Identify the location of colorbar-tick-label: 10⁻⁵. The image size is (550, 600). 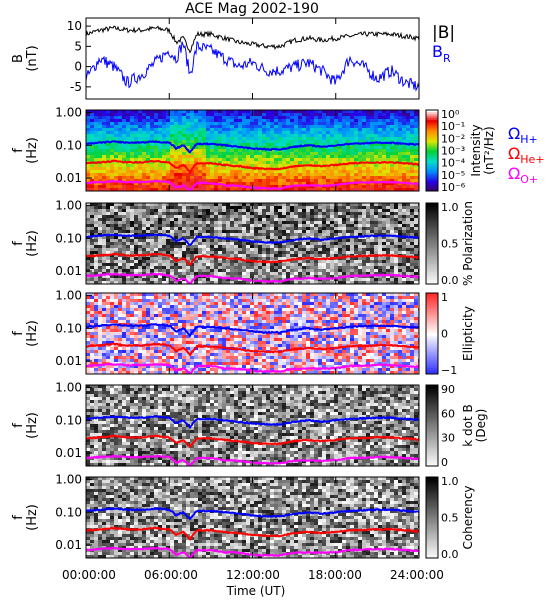
(453, 175).